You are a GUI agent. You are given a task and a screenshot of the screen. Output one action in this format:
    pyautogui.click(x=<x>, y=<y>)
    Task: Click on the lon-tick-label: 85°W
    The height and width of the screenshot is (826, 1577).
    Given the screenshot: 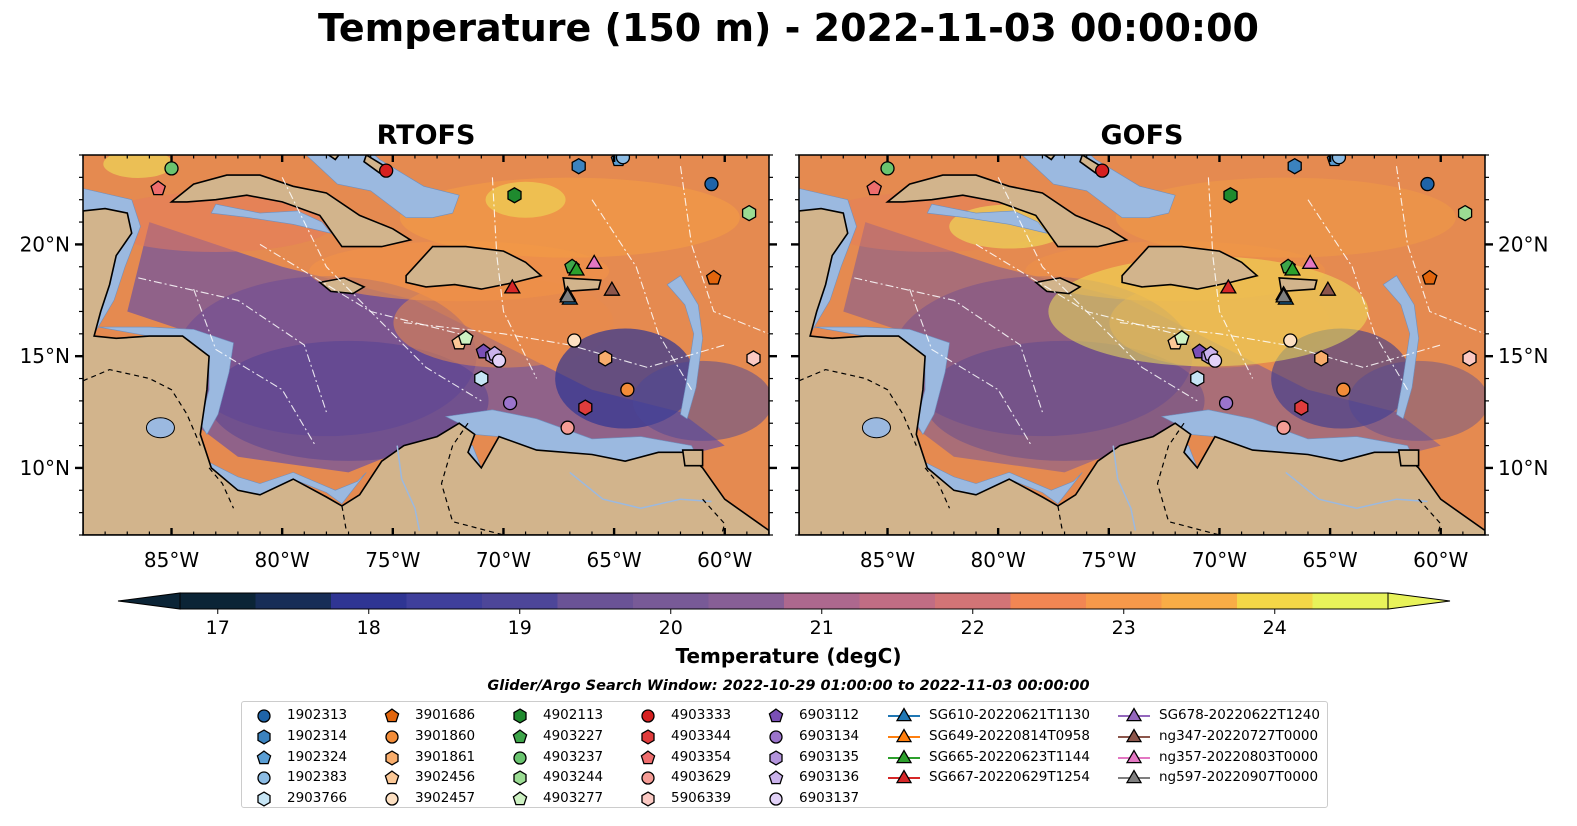 What is the action you would take?
    pyautogui.click(x=887, y=560)
    